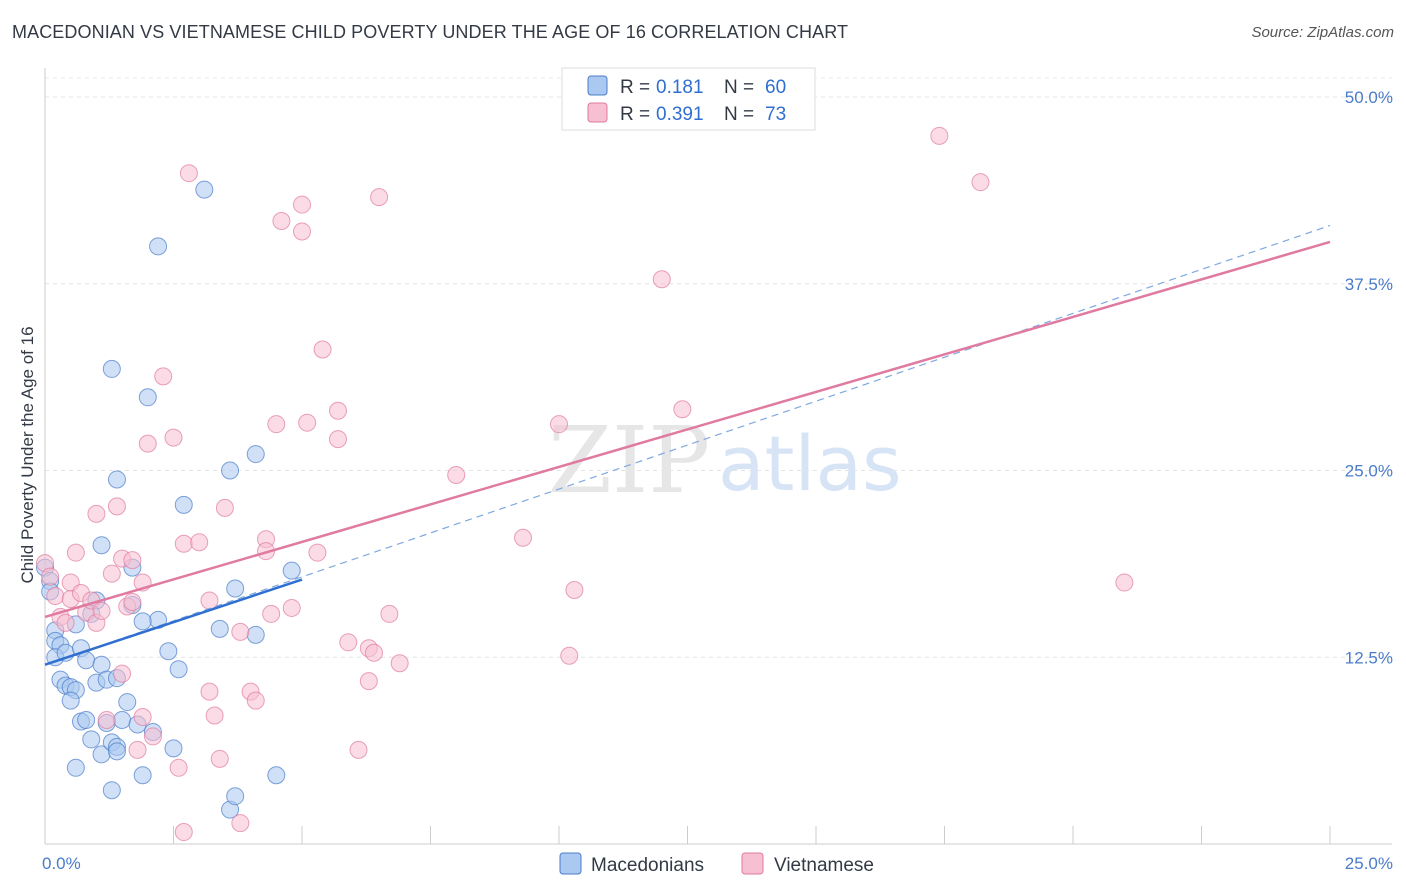  Describe the element at coordinates (635, 87) in the screenshot. I see `legend-r-label-1: R =` at that location.